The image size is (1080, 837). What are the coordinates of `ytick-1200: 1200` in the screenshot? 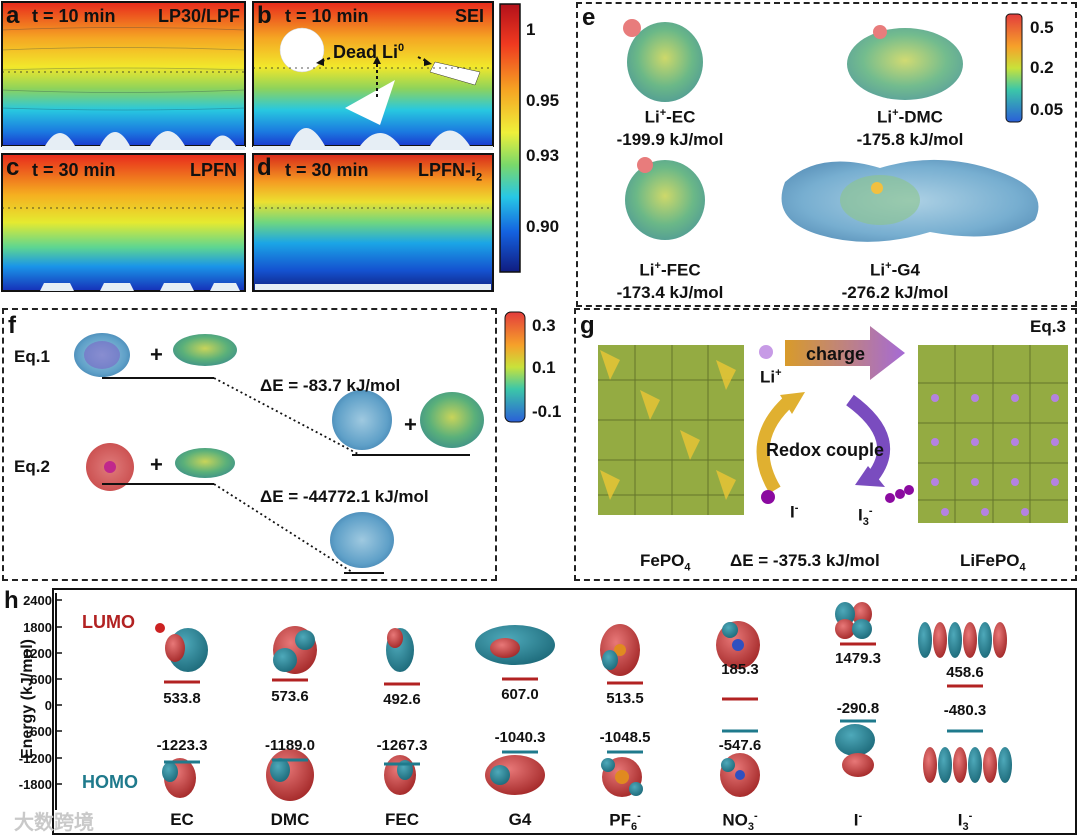 It's located at (37, 653).